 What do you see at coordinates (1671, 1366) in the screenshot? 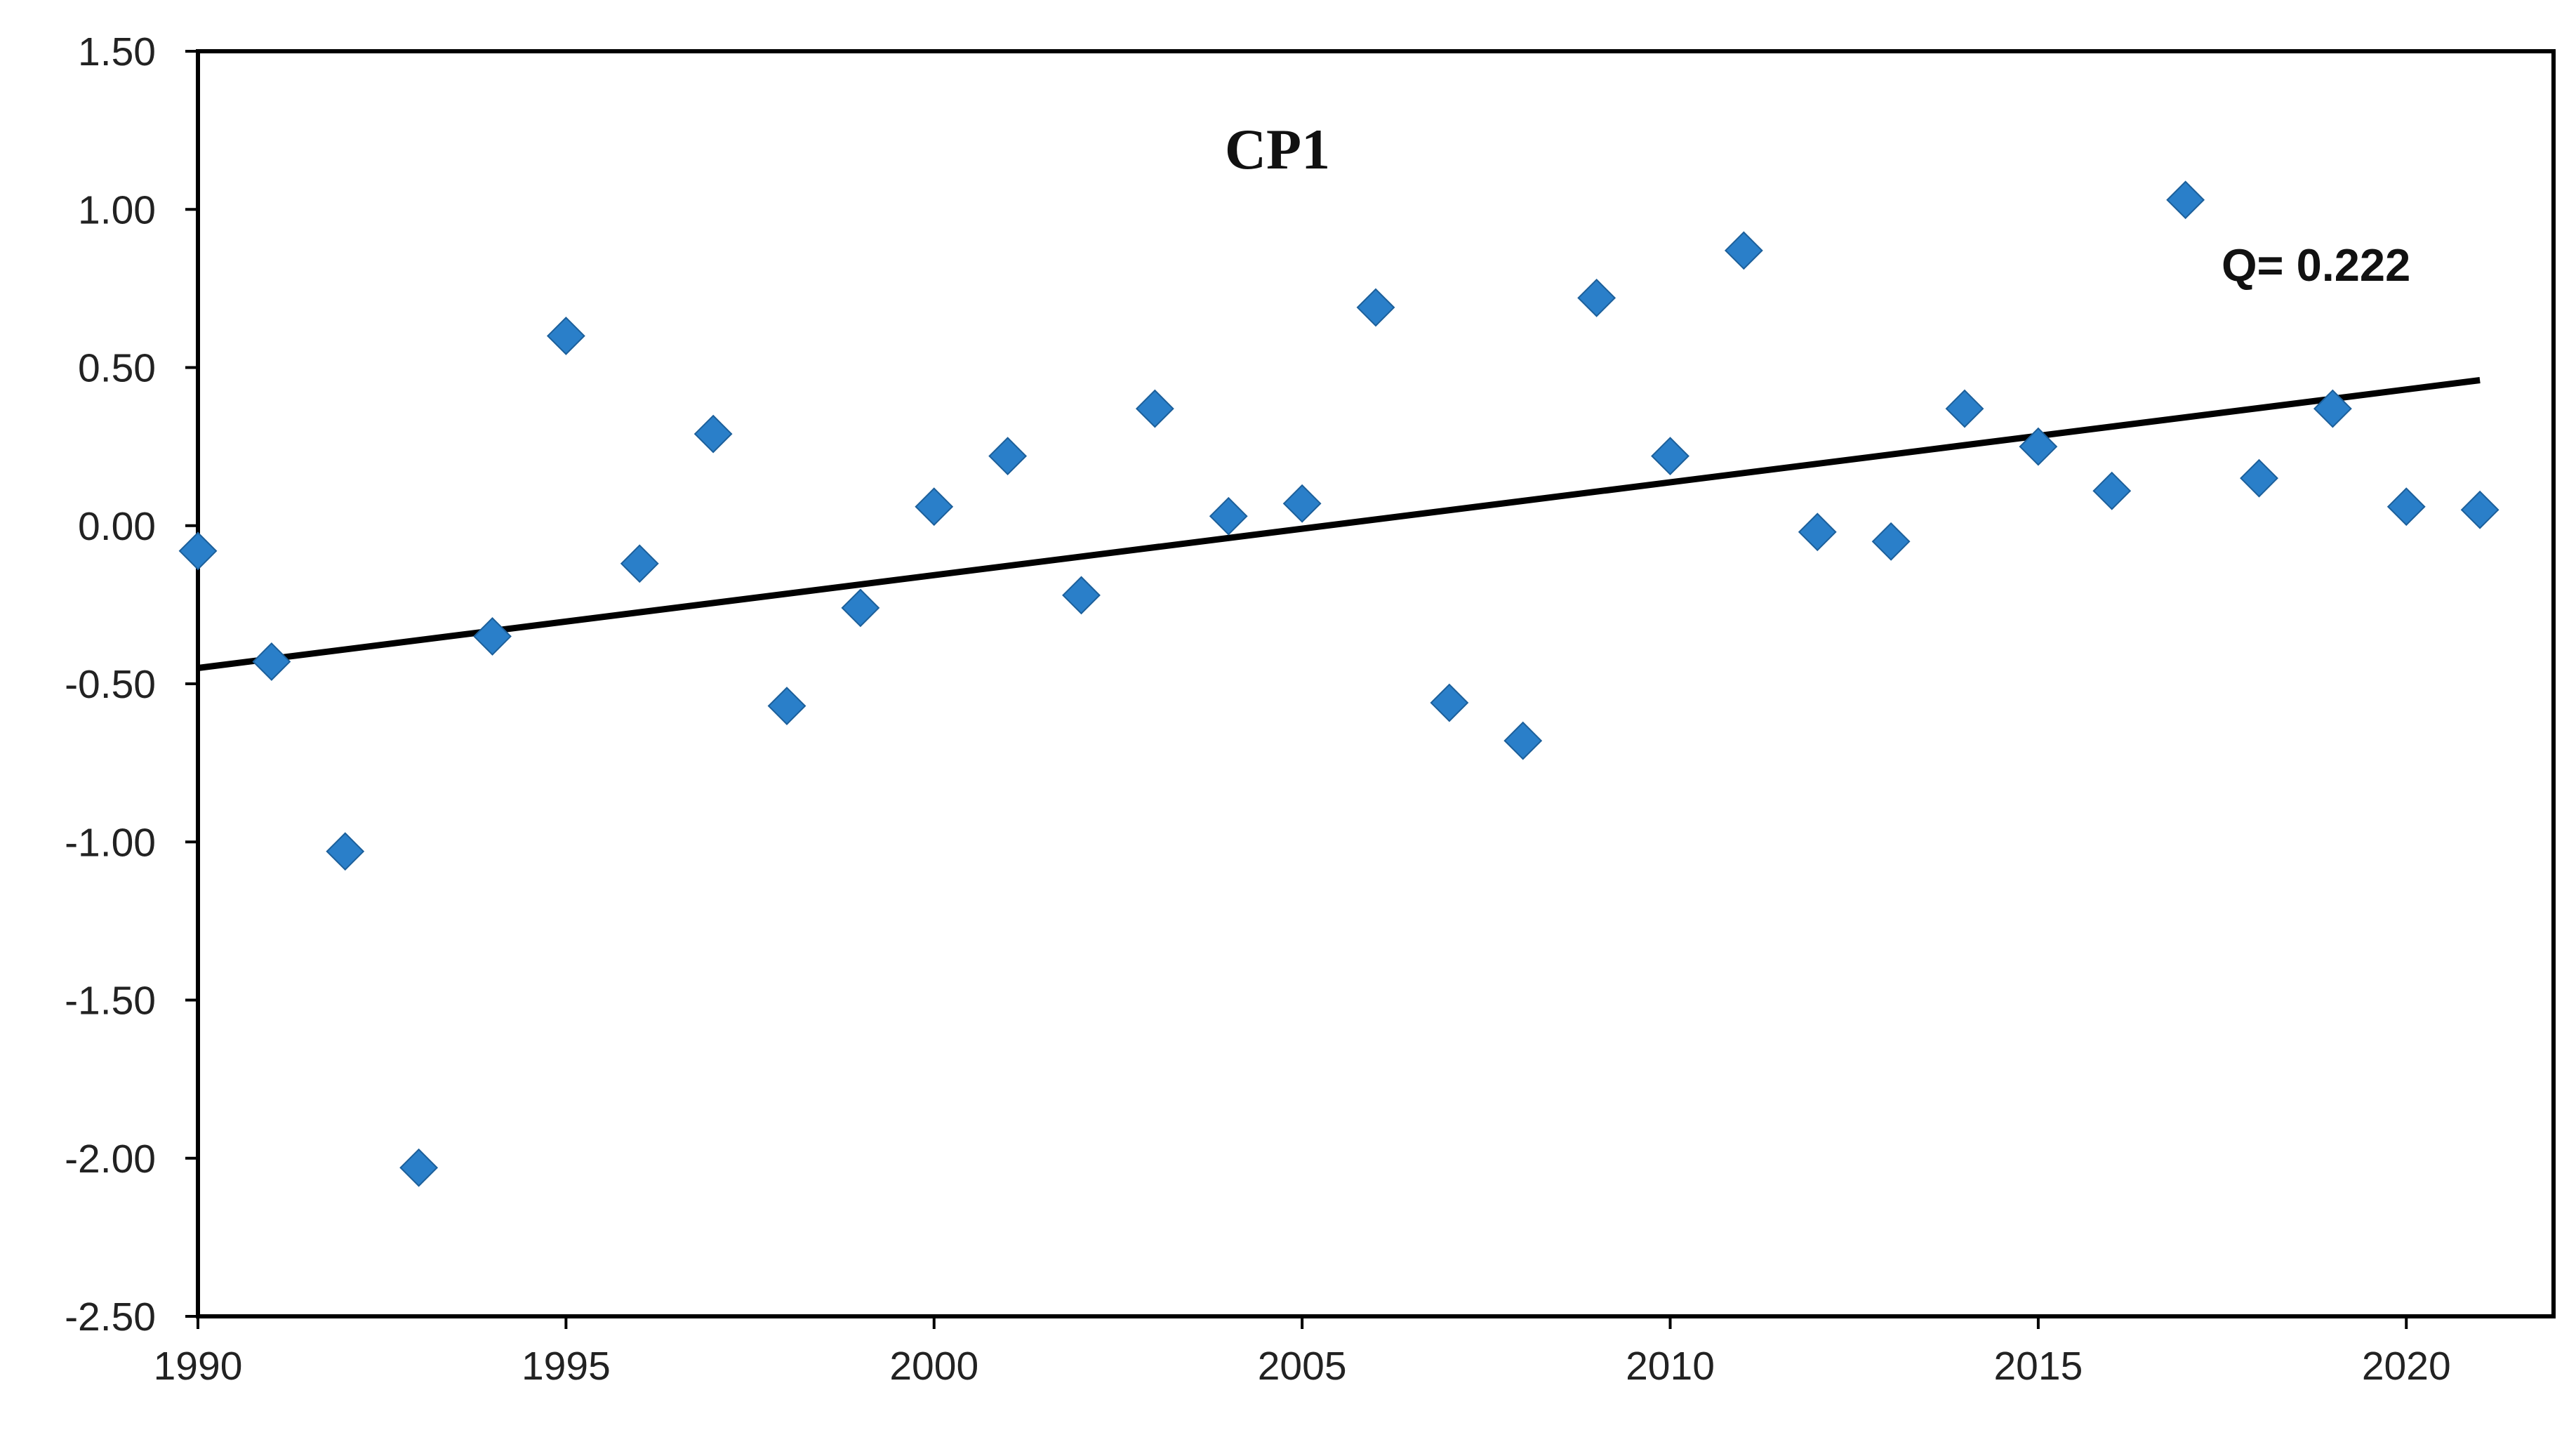
I see `x-tick-label: 2010` at bounding box center [1671, 1366].